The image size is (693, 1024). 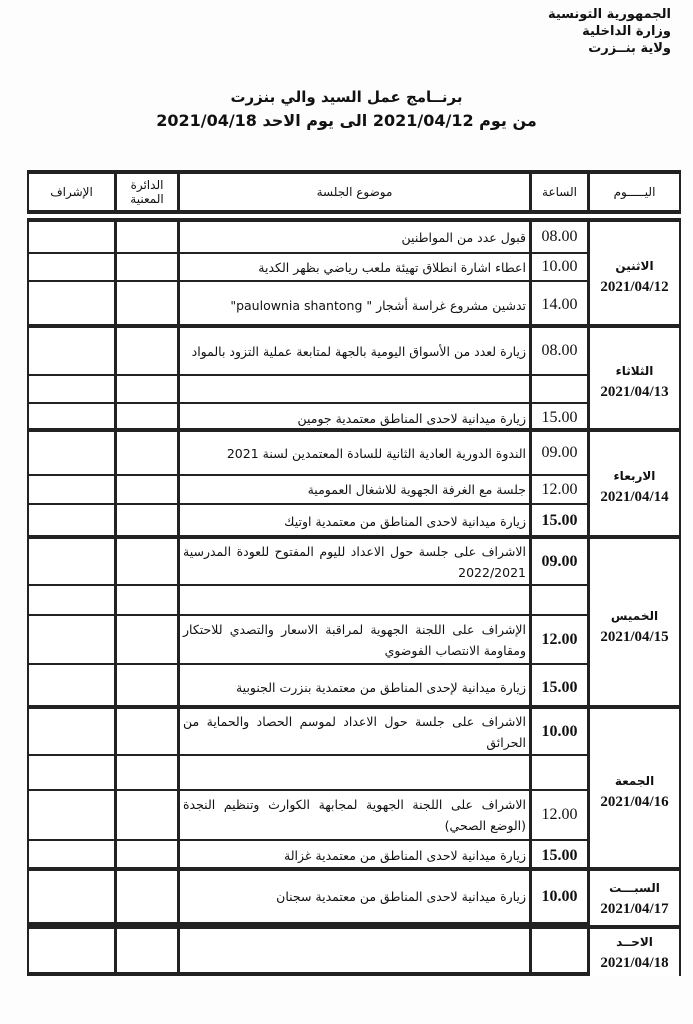 I want to click on time-cell: 09.00, so click(x=559, y=561).